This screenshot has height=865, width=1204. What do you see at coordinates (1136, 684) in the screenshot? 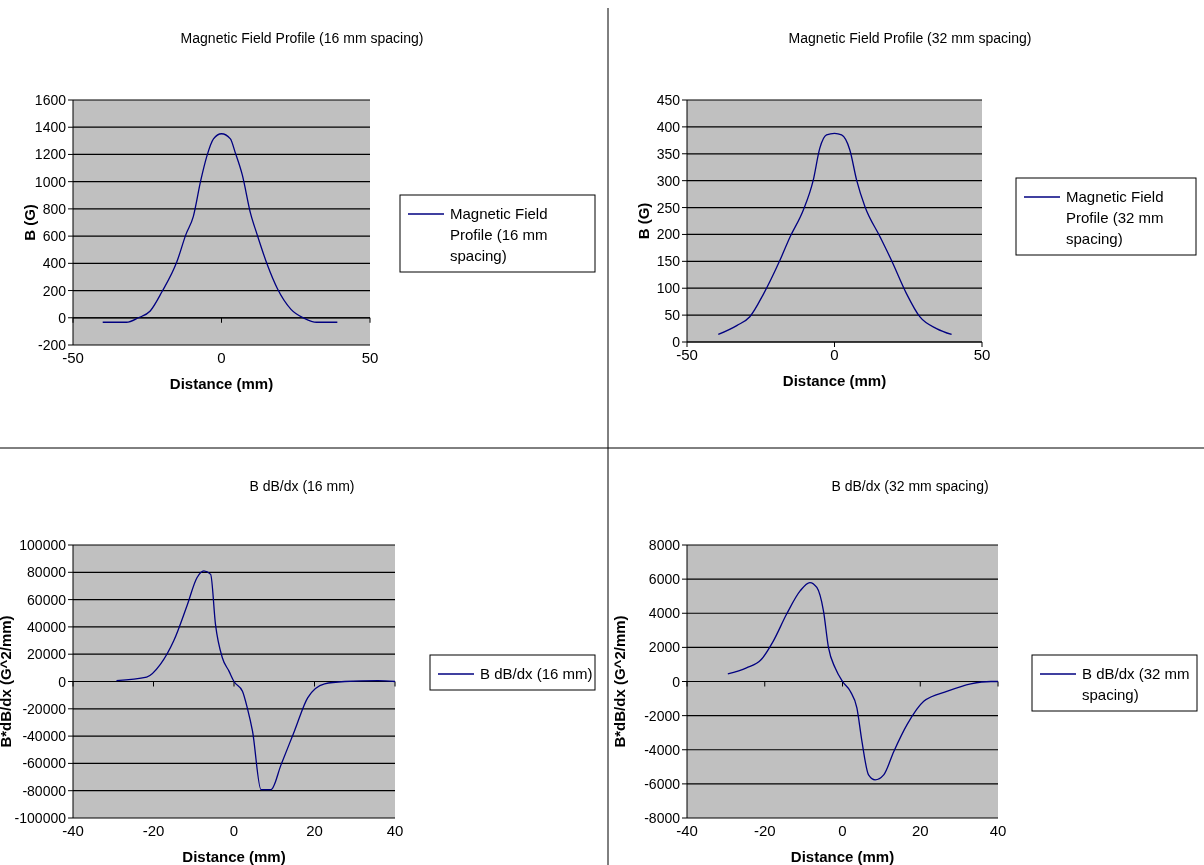
I see `legend-label: B dB/dx (32 mm spacing)` at bounding box center [1136, 684].